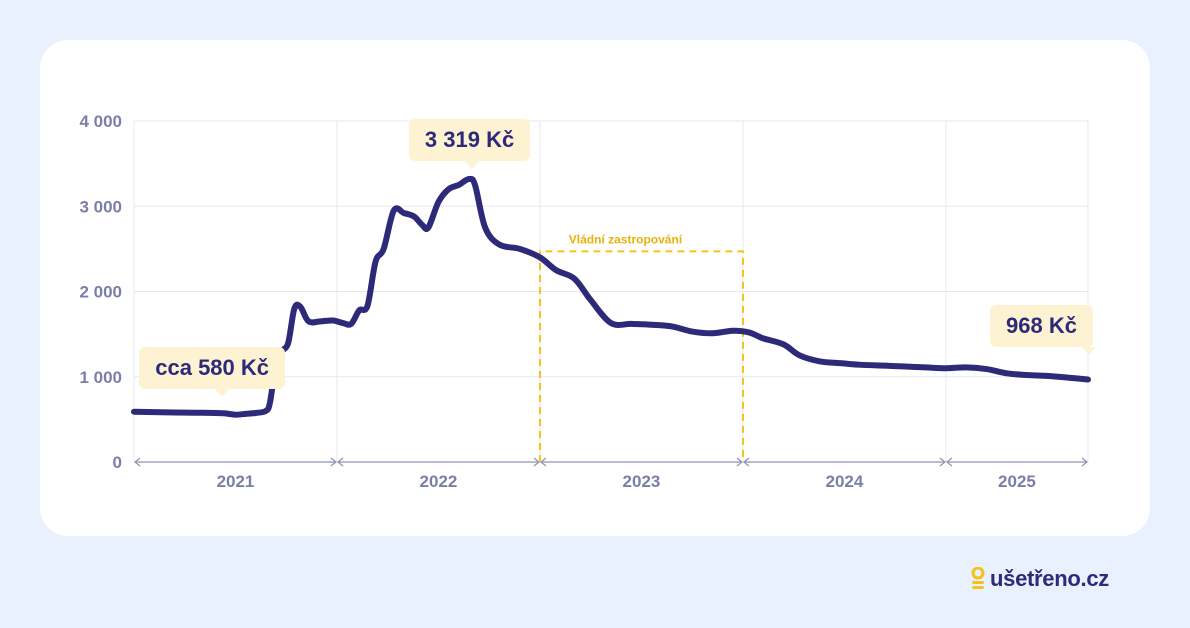 The image size is (1190, 628). I want to click on callout-end-value: 968 Kč, so click(1043, 330).